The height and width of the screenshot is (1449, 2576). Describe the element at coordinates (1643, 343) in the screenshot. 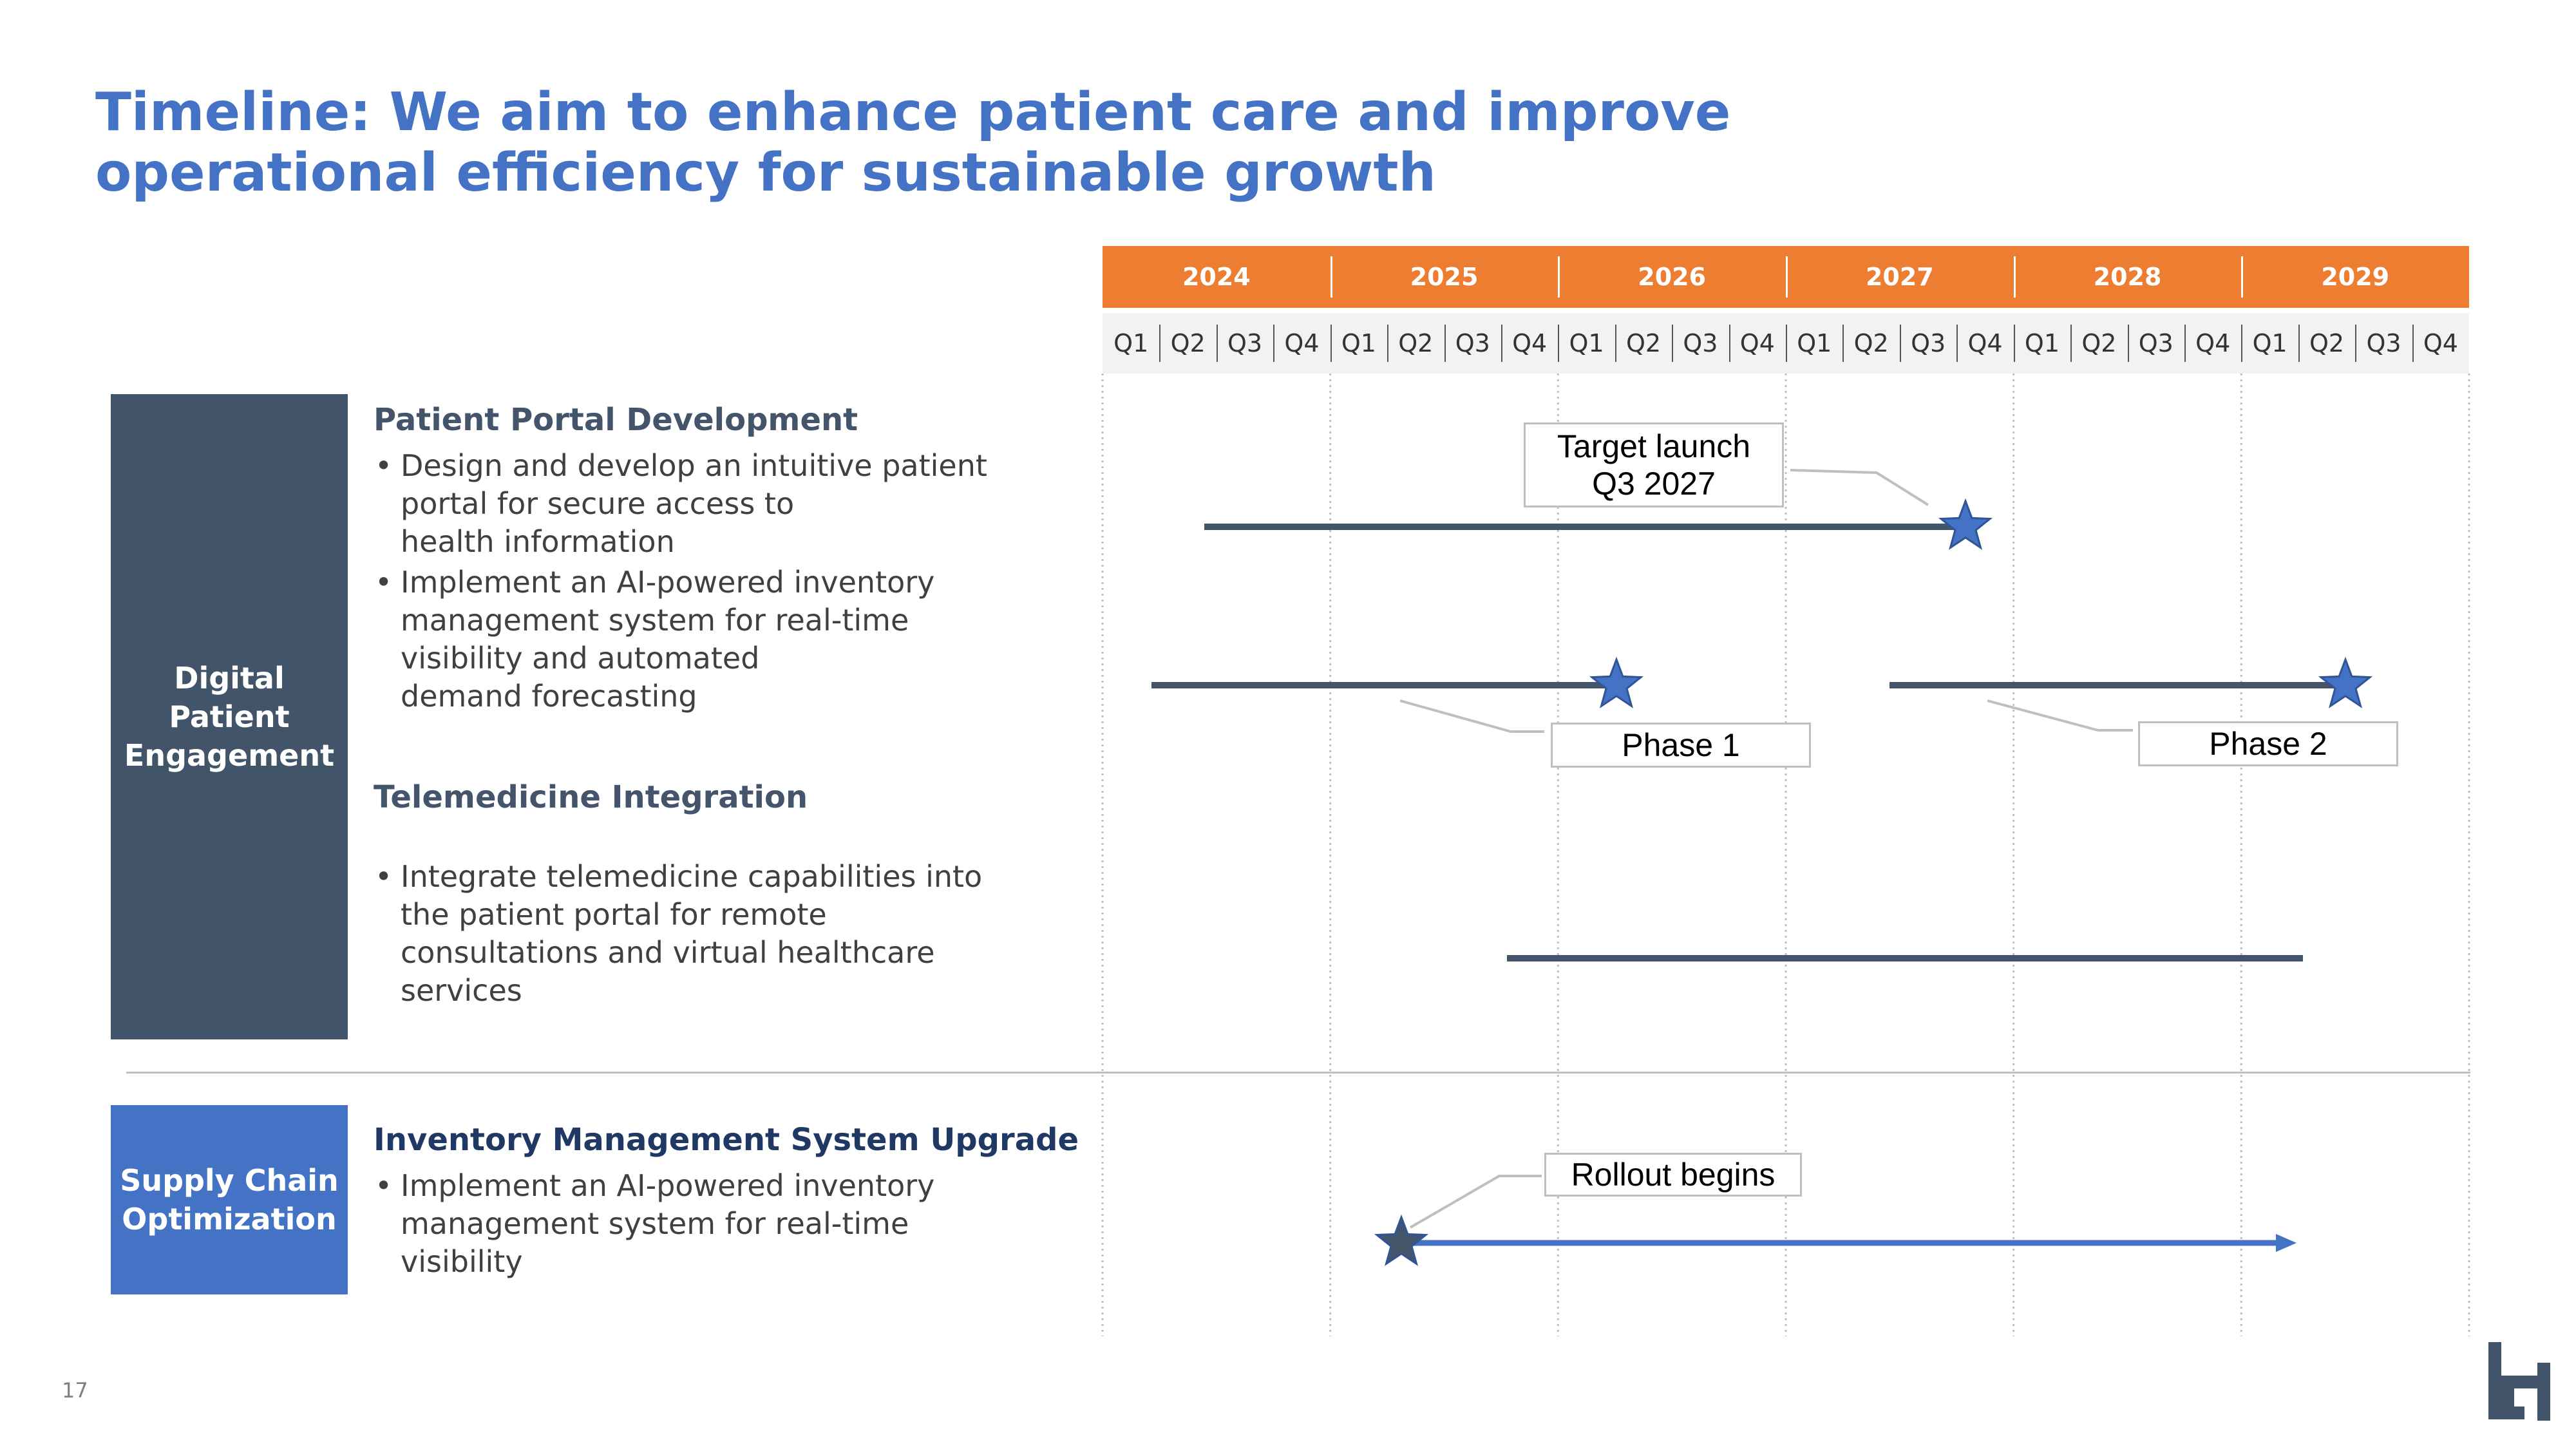

I see `quarter-2026-q2: Q2` at that location.